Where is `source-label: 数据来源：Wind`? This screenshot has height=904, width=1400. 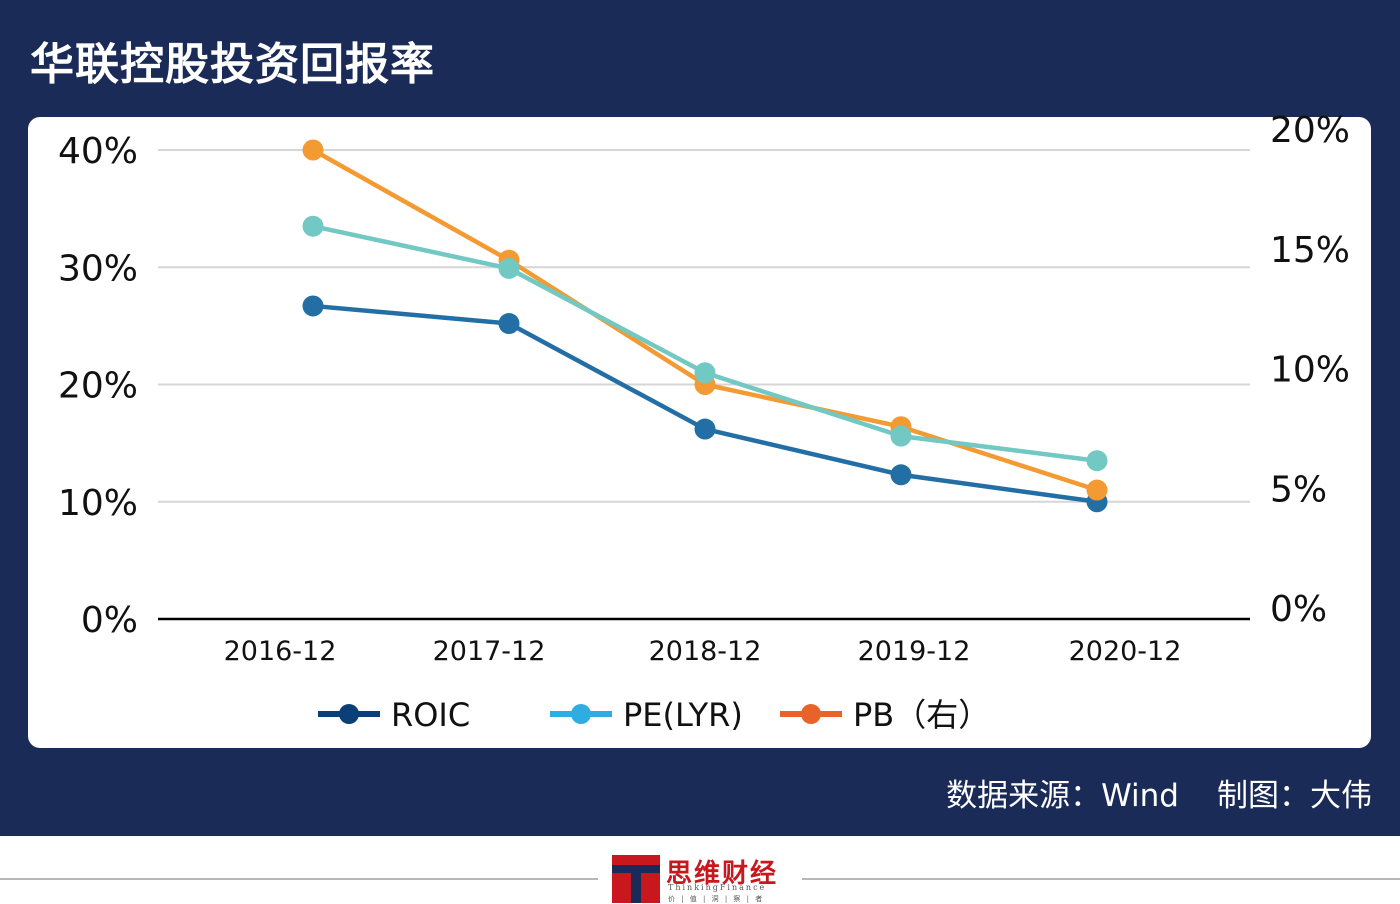
source-label: 数据来源：Wind is located at coordinates (1062, 796).